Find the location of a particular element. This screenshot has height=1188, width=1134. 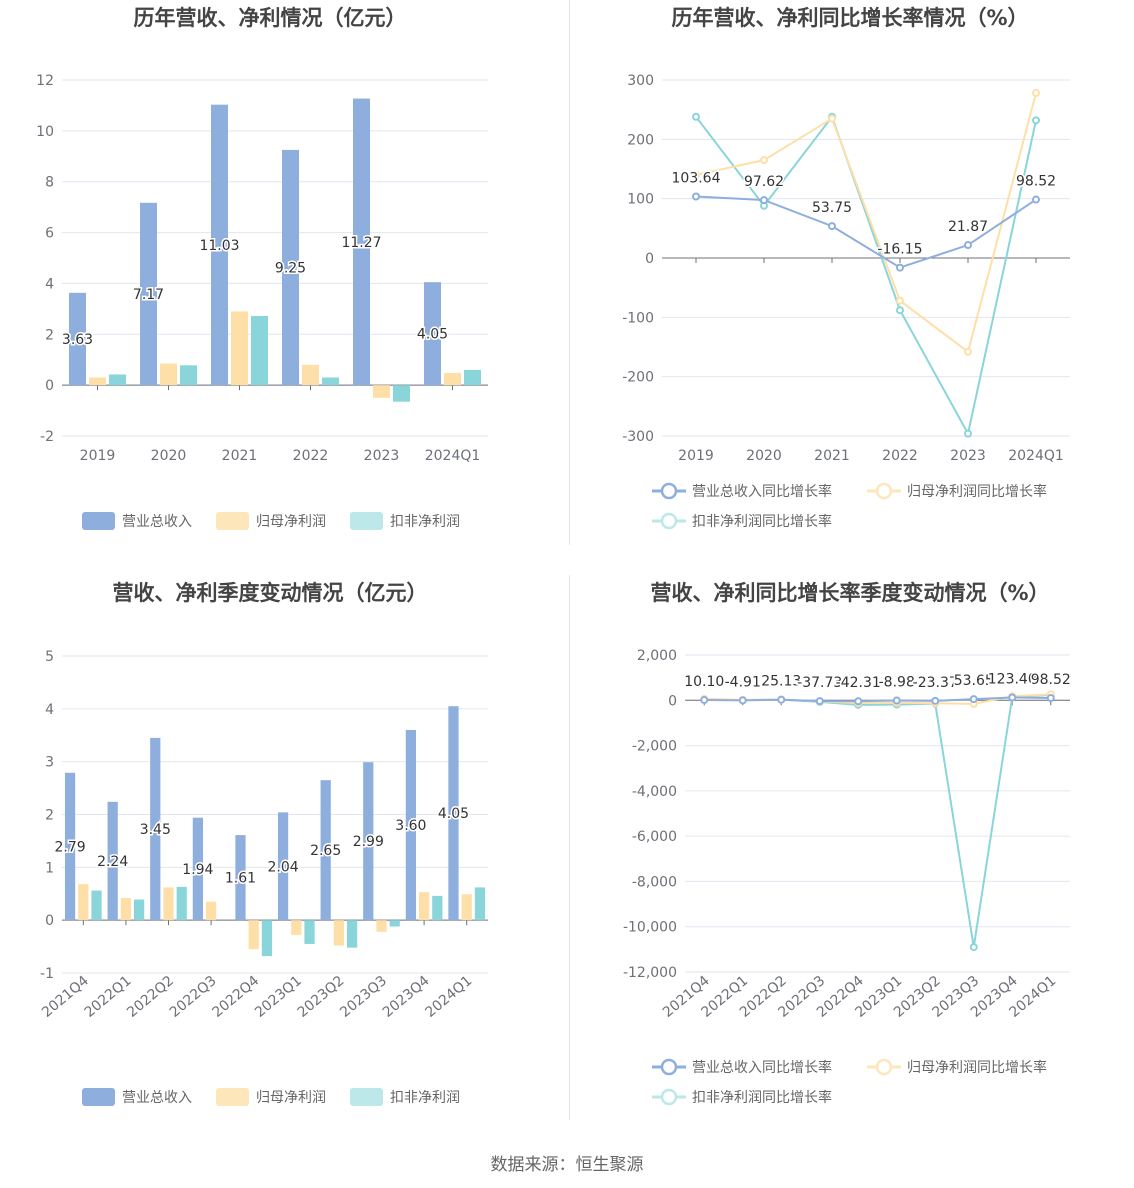

x-tick-label: 2023Q2 is located at coordinates (321, 997).